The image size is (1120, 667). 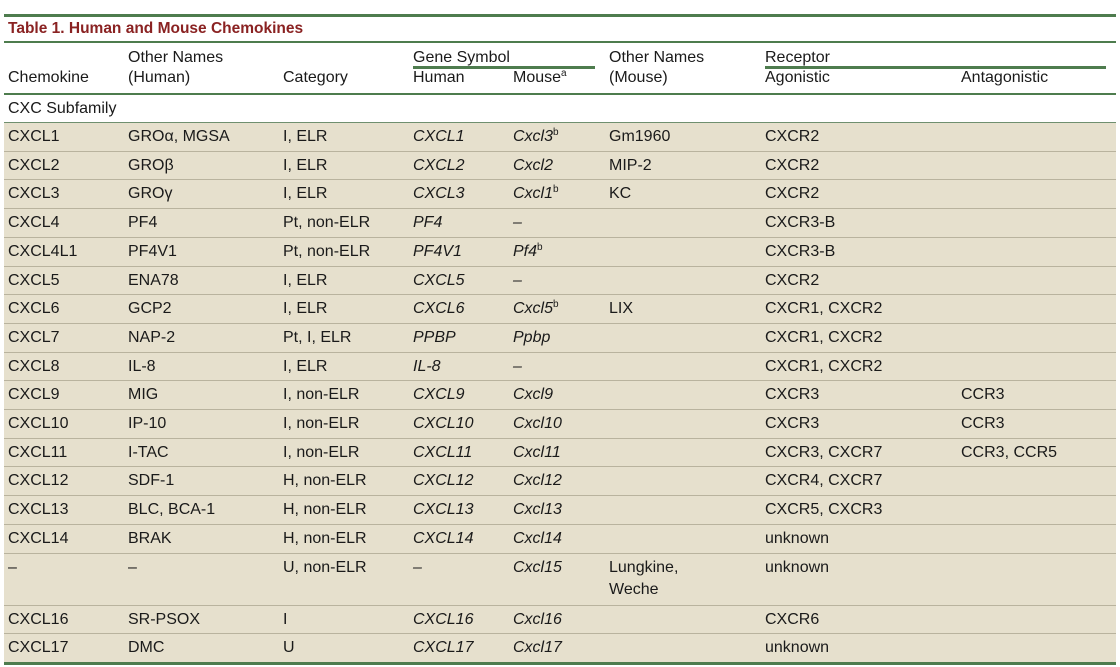 What do you see at coordinates (201, 424) in the screenshot?
I see `cell-other-names-human: IP-10` at bounding box center [201, 424].